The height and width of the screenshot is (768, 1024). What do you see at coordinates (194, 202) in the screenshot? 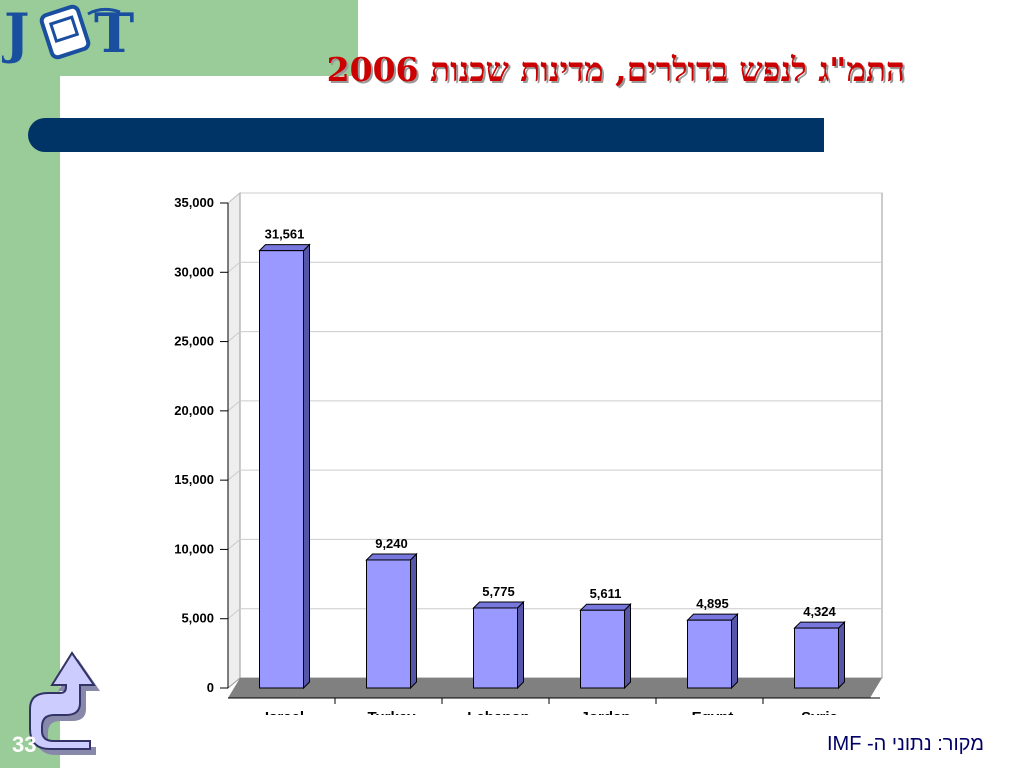
I see `y-tick-label: 35,000` at bounding box center [194, 202].